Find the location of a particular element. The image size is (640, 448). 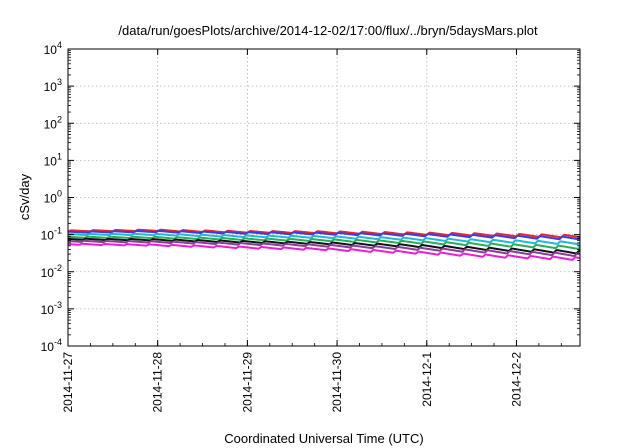

x-tick-label: 2014-11-27 is located at coordinates (68, 382).